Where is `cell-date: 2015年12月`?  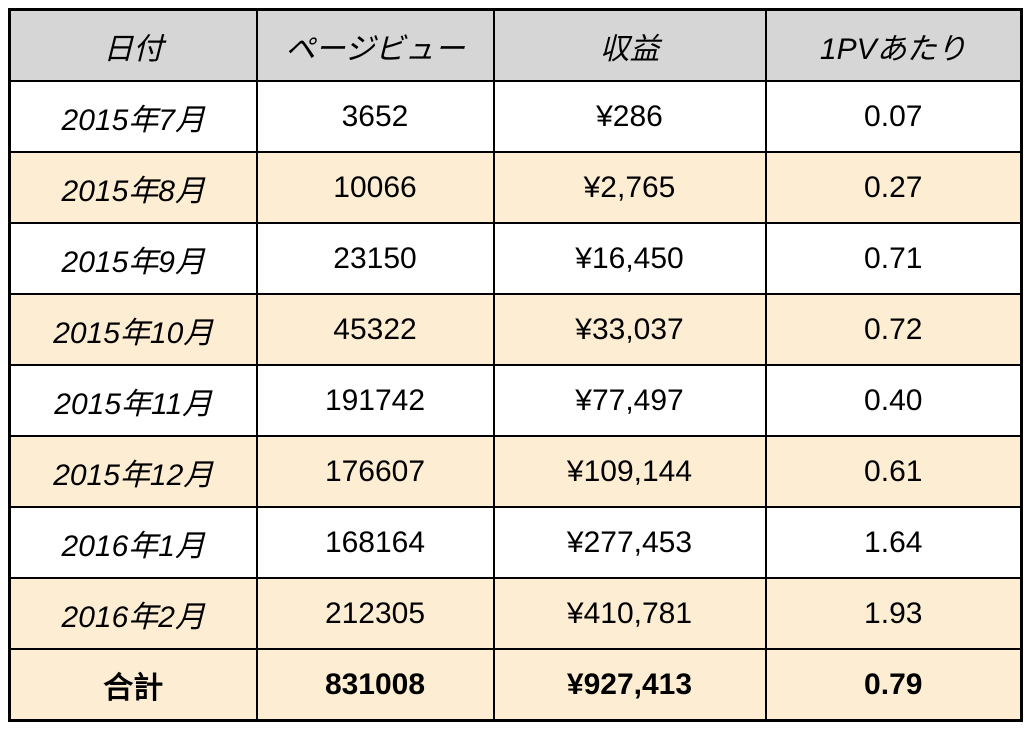 cell-date: 2015年12月 is located at coordinates (133, 471).